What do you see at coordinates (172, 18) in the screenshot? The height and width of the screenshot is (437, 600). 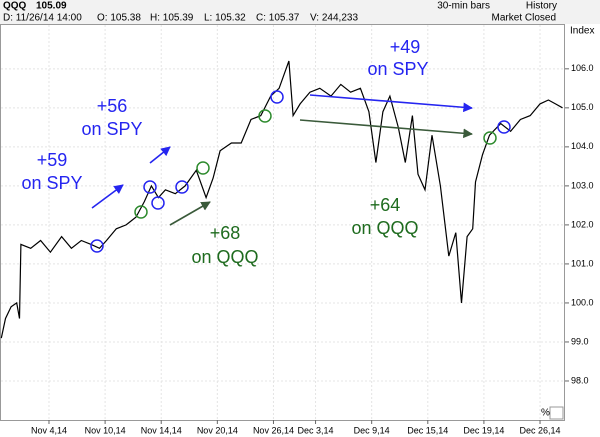 I see `high: H: 105.39` at bounding box center [172, 18].